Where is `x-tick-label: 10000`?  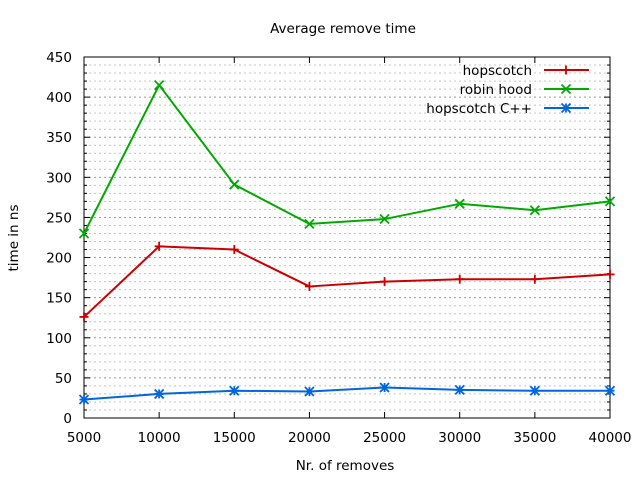
x-tick-label: 10000 is located at coordinates (159, 438).